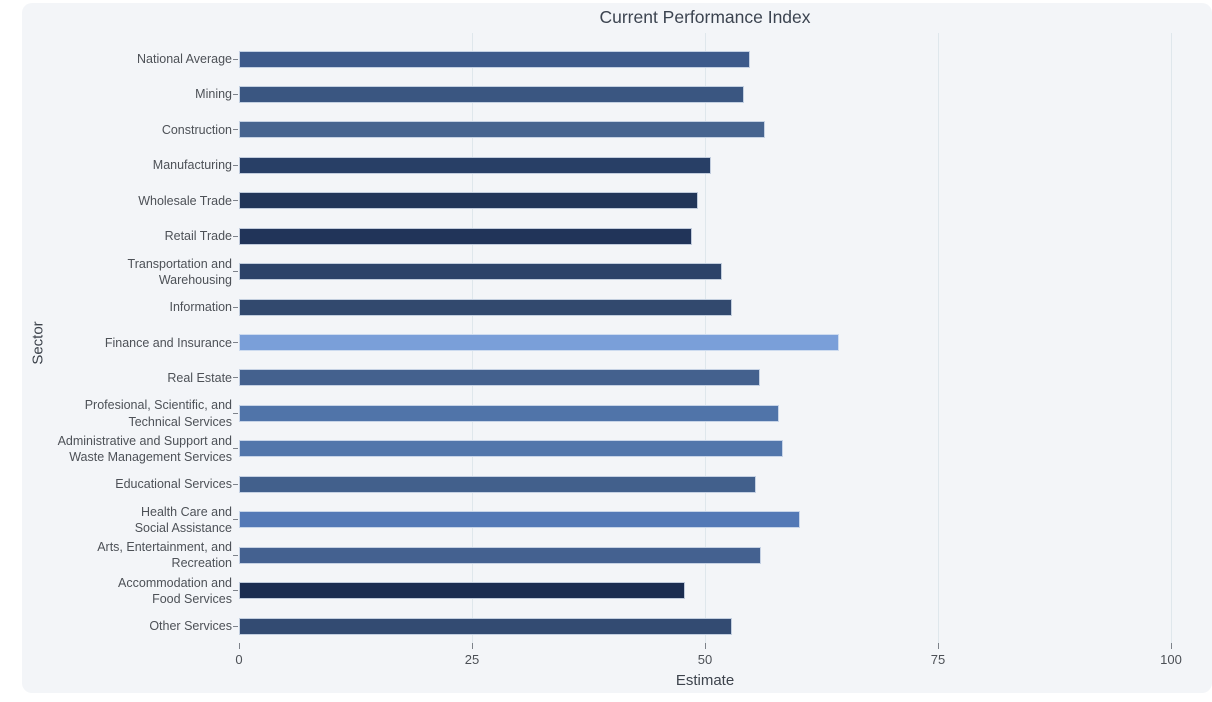 The height and width of the screenshot is (702, 1212). Describe the element at coordinates (173, 484) in the screenshot. I see `y-tick-label: Educational Services` at that location.